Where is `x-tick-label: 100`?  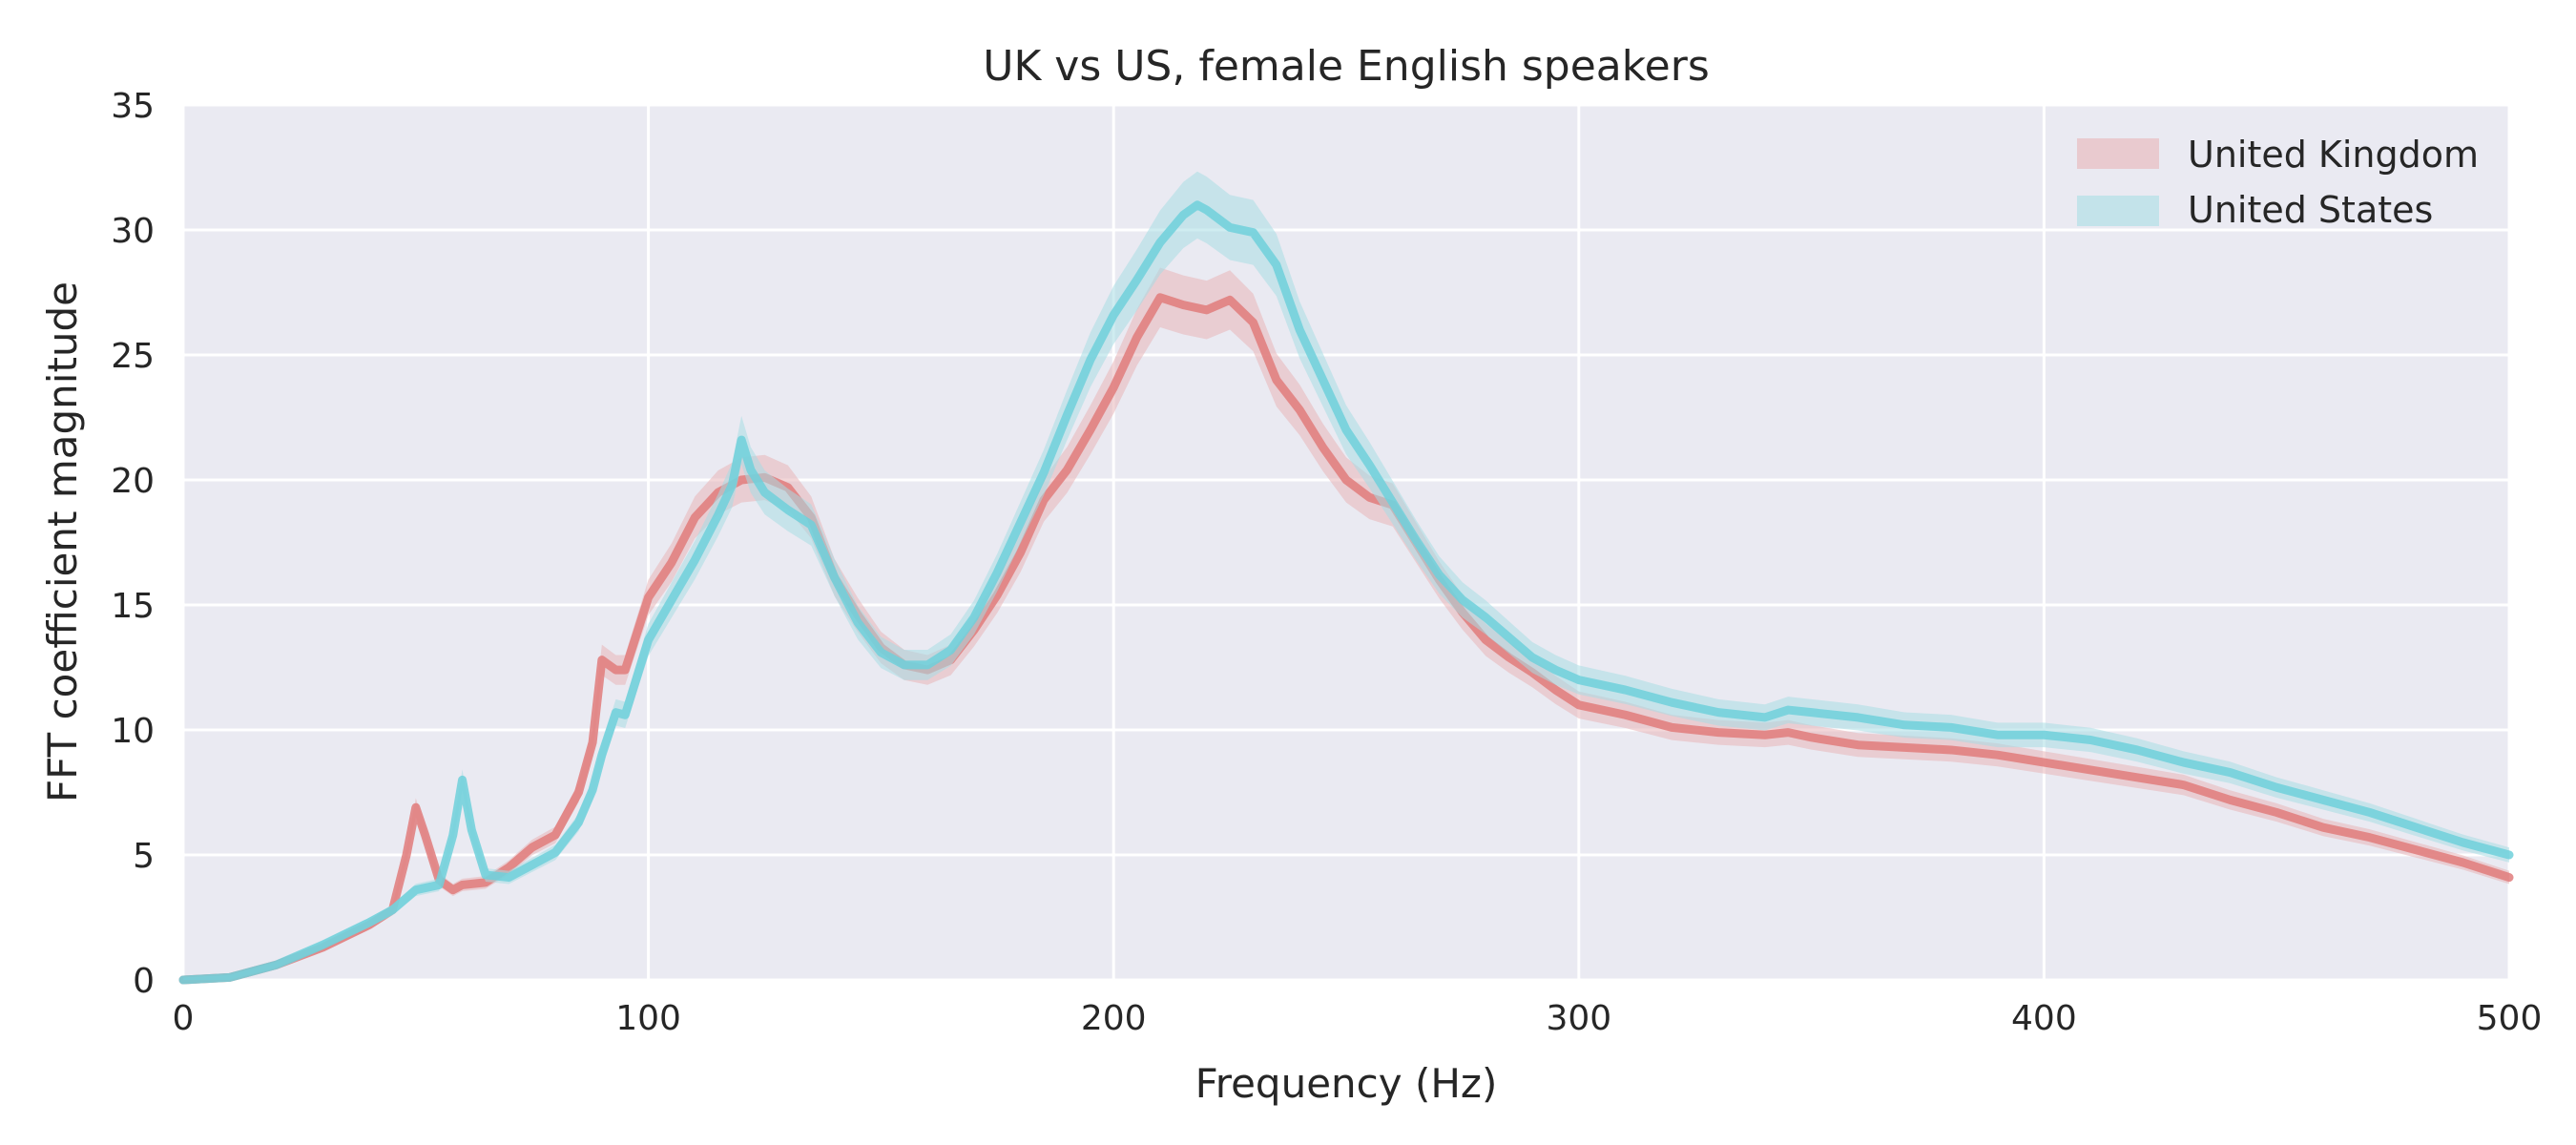 x-tick-label: 100 is located at coordinates (648, 1018).